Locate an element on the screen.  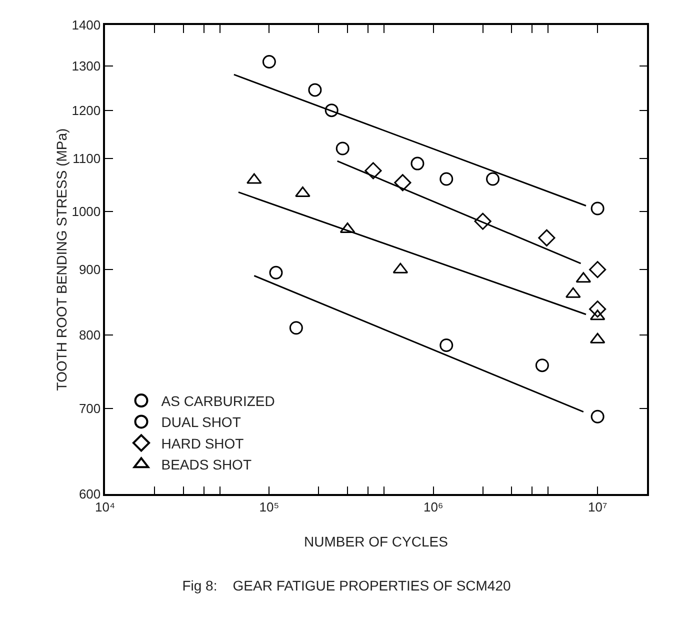
legend-label: HARD SHOT is located at coordinates (202, 443).